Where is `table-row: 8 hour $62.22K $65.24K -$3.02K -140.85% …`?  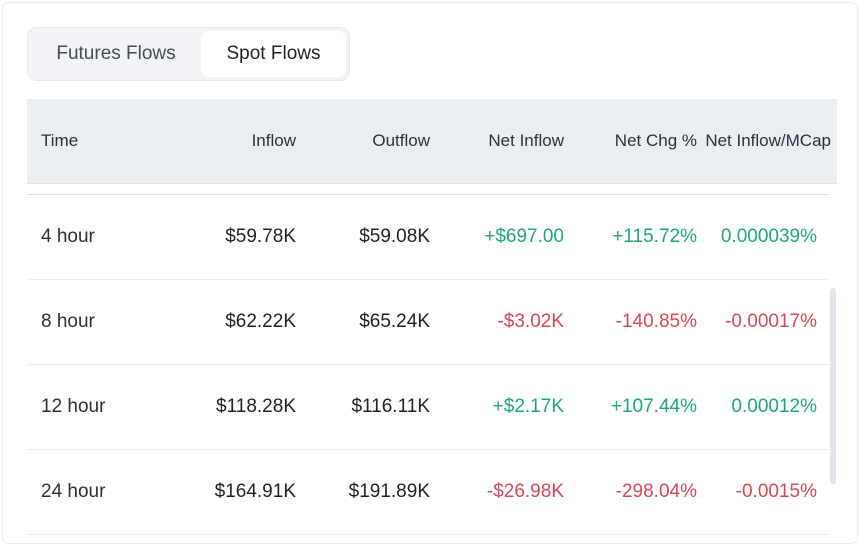 table-row: 8 hour $62.22K $65.24K -$3.02K -140.85% … is located at coordinates (428, 322).